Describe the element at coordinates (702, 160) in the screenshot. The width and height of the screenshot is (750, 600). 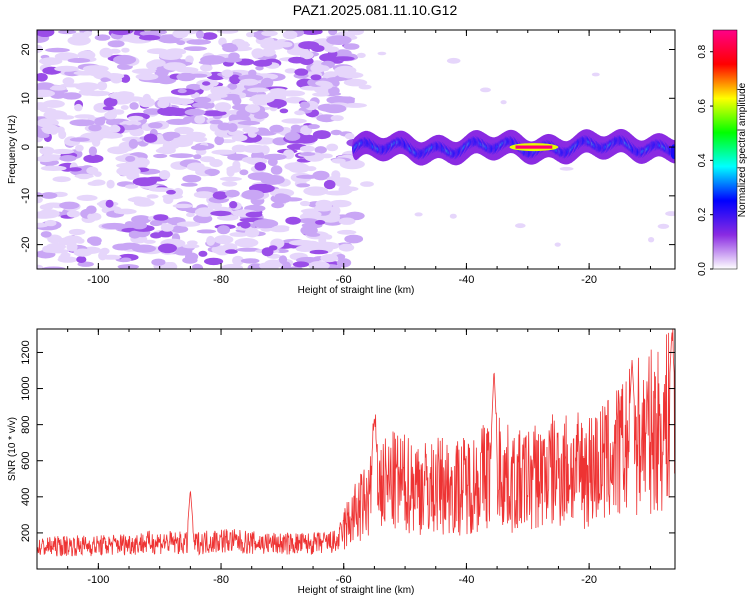
I see `colorbar-tick-label: 0.4` at that location.